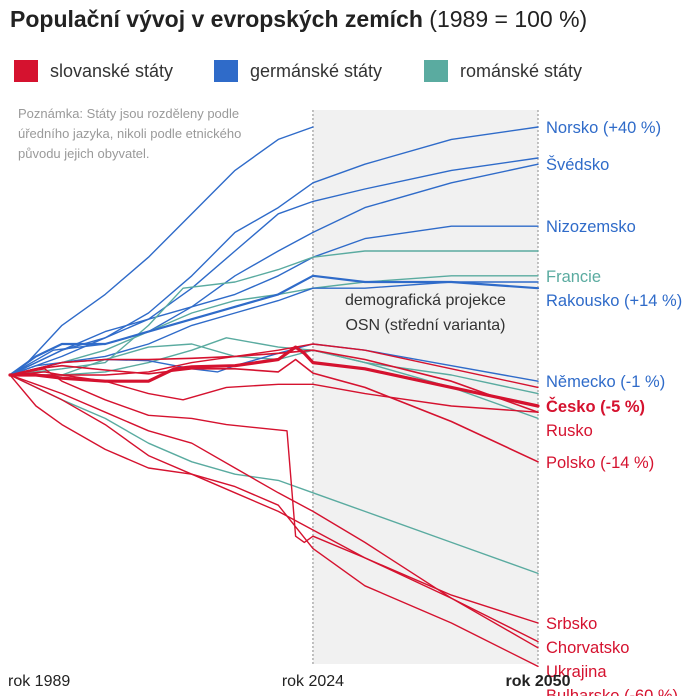  I want to click on legend-item-romance: románské státy, so click(503, 71).